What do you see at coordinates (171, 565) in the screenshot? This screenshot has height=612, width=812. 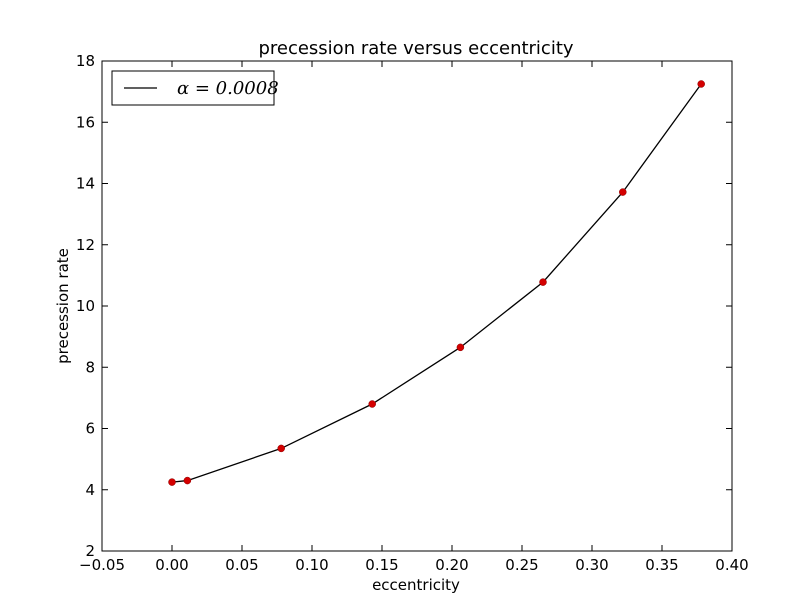 I see `x-tick-label: 0.00` at bounding box center [171, 565].